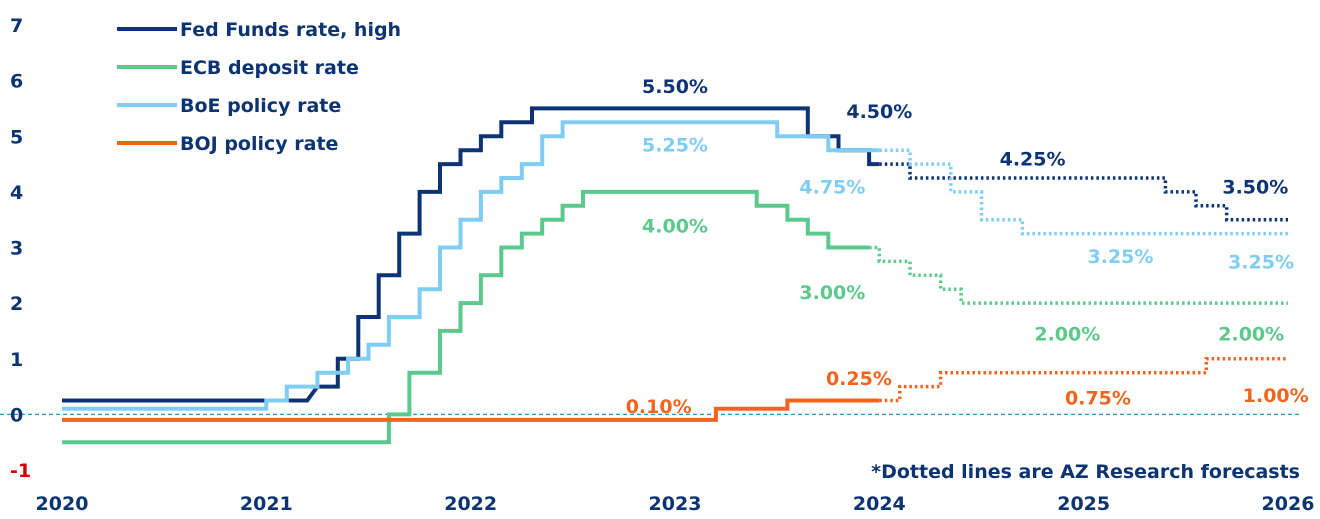 This screenshot has width=1320, height=519. I want to click on x-tick-label: 2020, so click(62, 504).